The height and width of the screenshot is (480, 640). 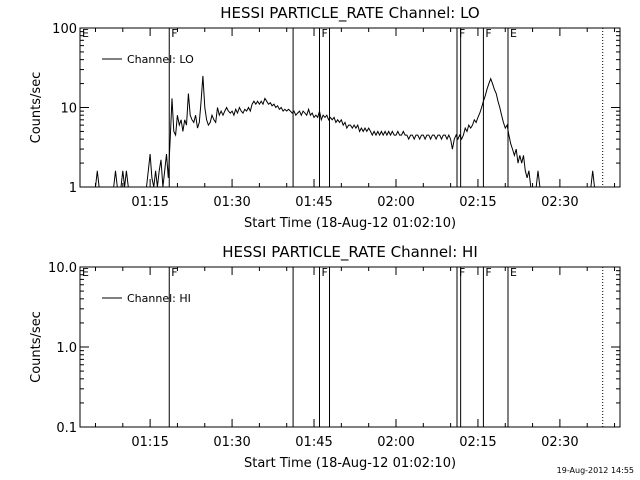 What do you see at coordinates (64, 29) in the screenshot?
I see `lo-y-tick-label: 100` at bounding box center [64, 29].